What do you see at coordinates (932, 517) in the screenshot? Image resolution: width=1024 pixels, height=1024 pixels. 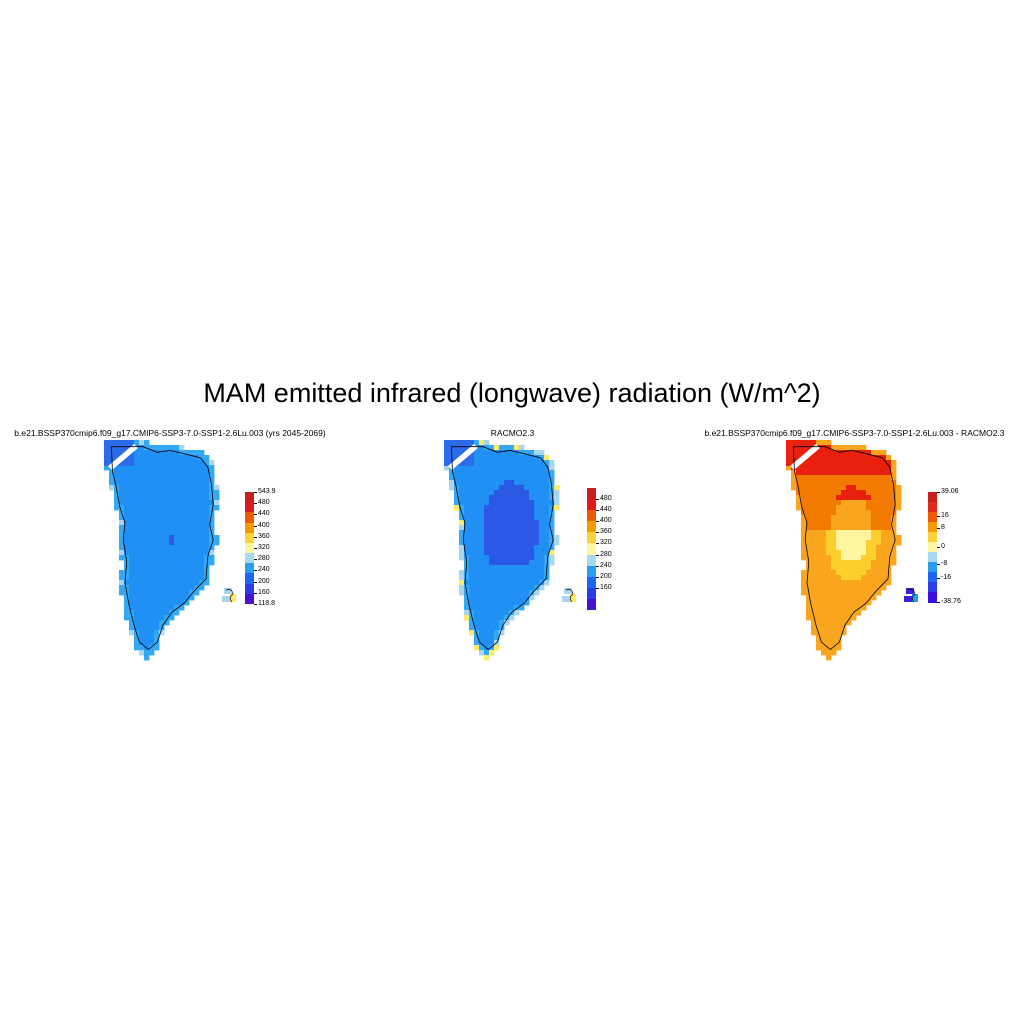 I see `colorbar-segment` at bounding box center [932, 517].